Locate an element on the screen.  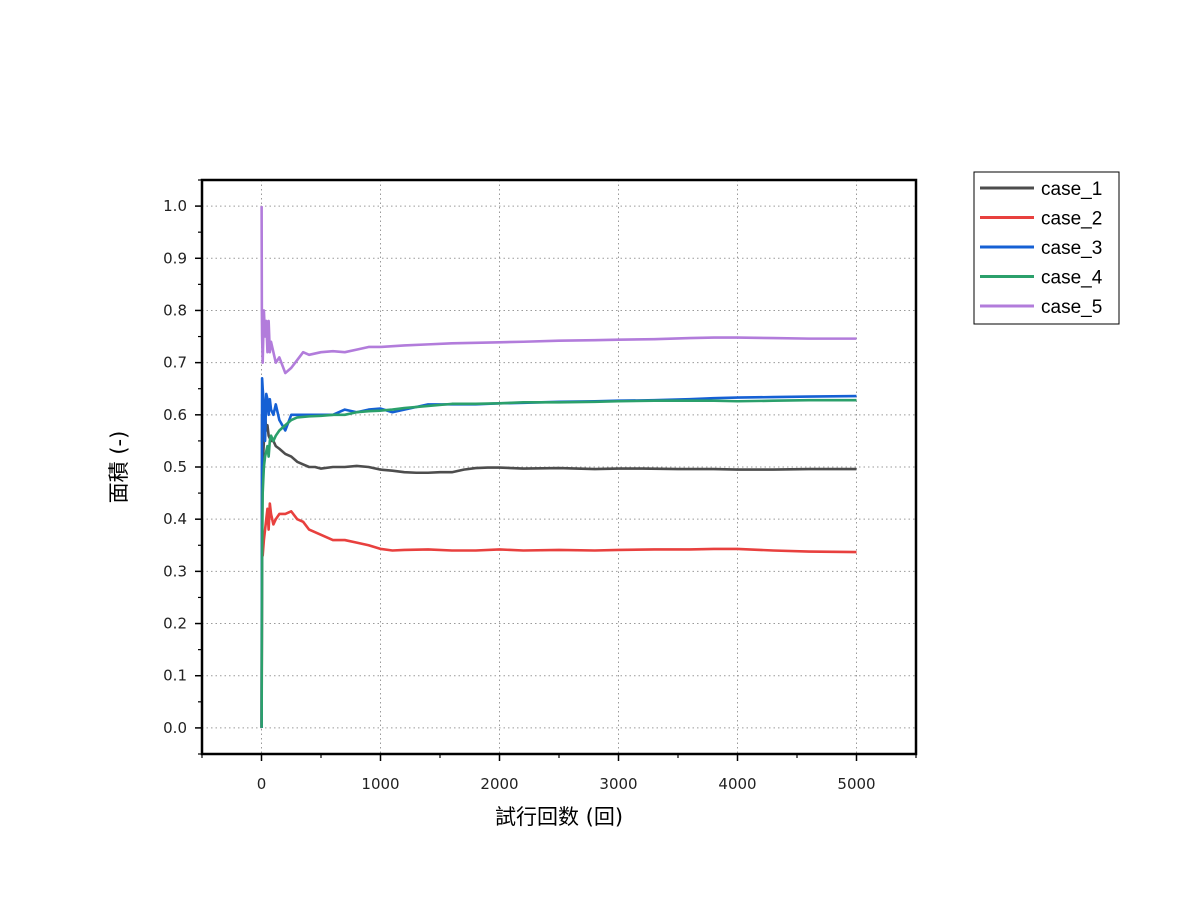
x-axis-title: 試行回数 (回) is located at coordinates (559, 817).